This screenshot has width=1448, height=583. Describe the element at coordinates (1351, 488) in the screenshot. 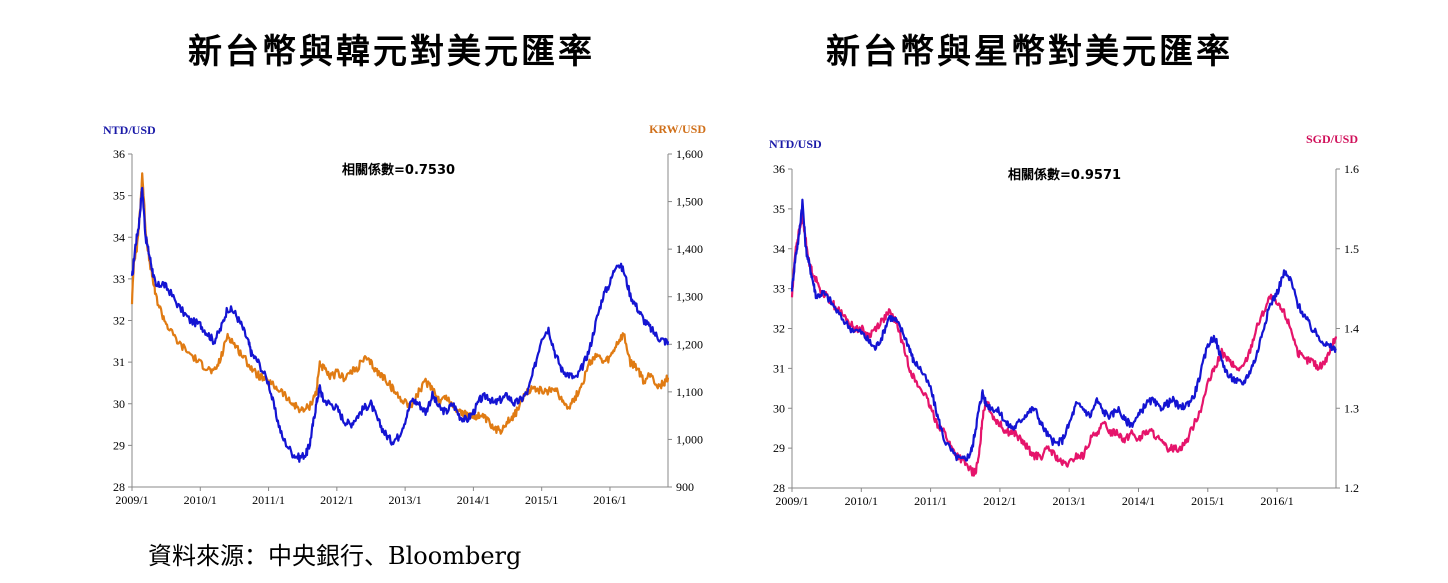

I see `right-tick-label: 1.2` at that location.